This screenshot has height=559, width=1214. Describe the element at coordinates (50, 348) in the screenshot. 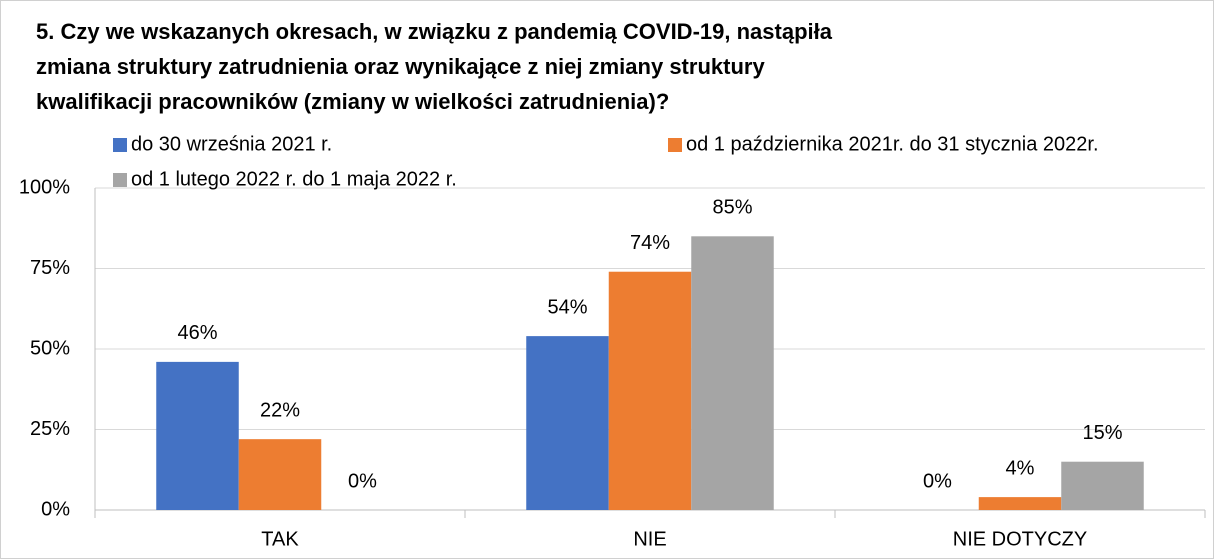

I see `y-tick-label: 50%` at that location.